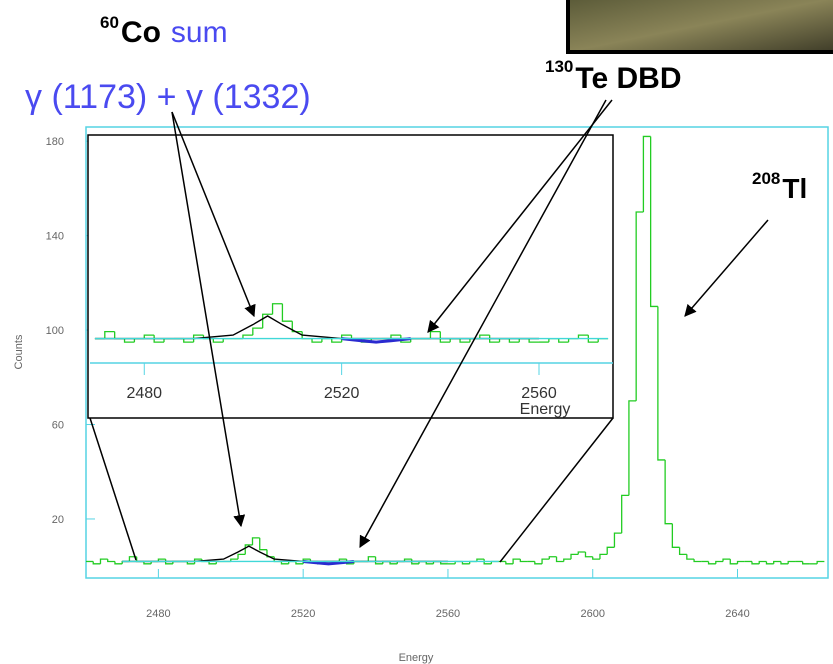  I want to click on mass-number: 130, so click(559, 66).